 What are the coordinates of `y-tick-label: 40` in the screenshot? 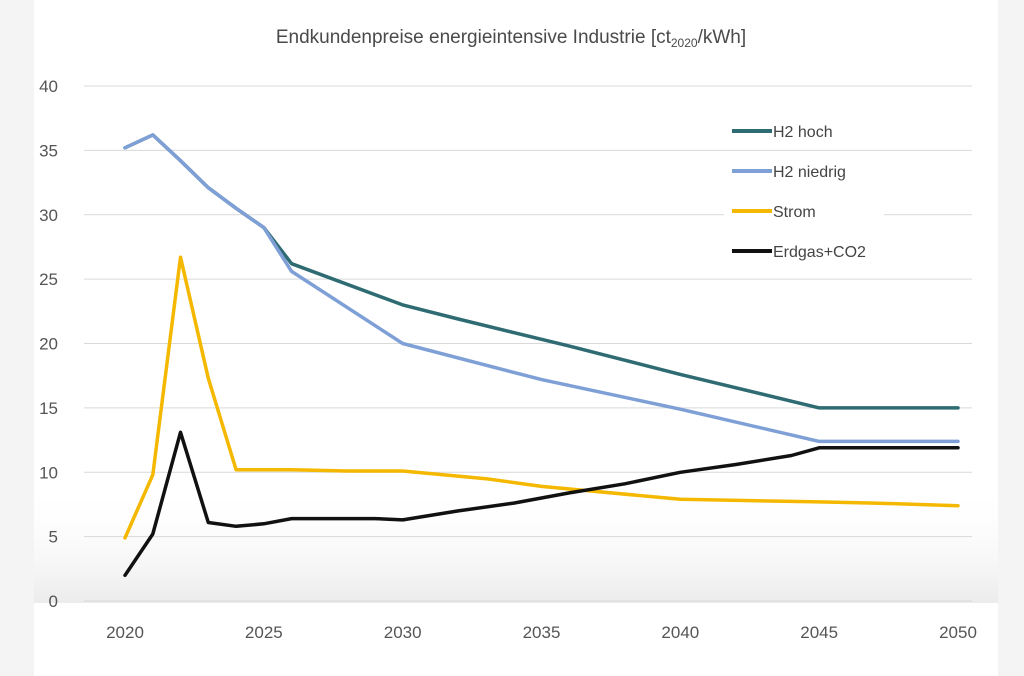 It's located at (48, 86).